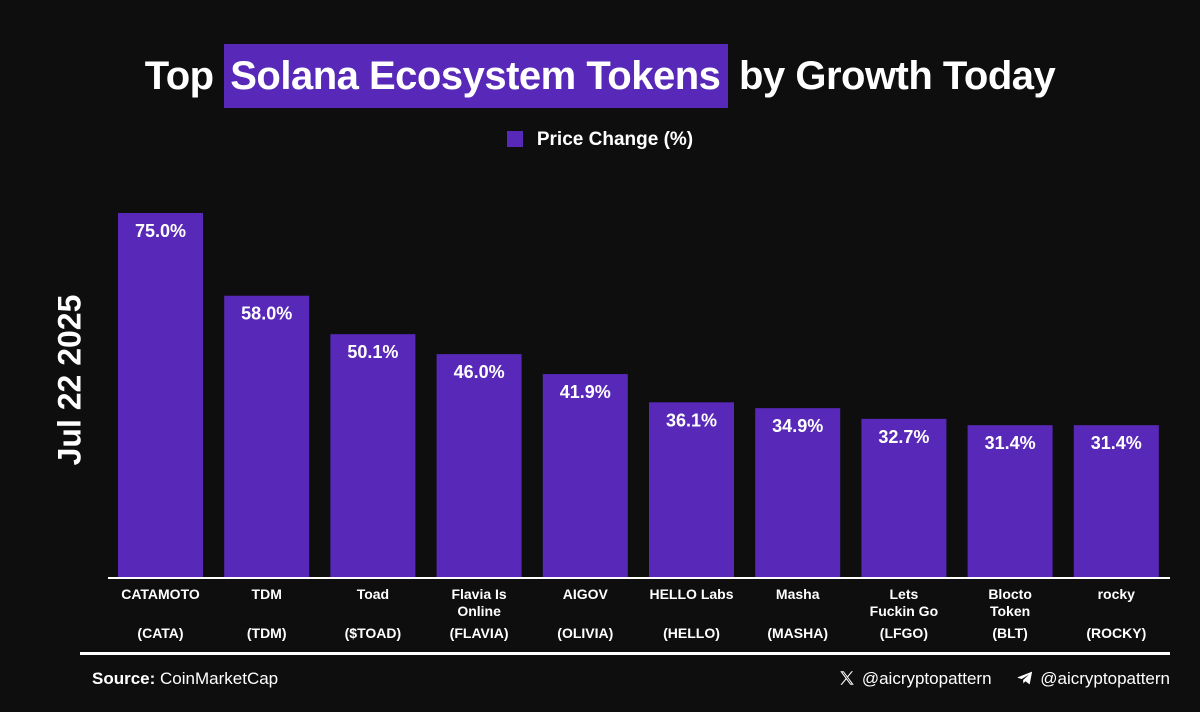 This screenshot has height=712, width=1200. Describe the element at coordinates (926, 678) in the screenshot. I see `x-handle-text: @aicryptopattern` at that location.